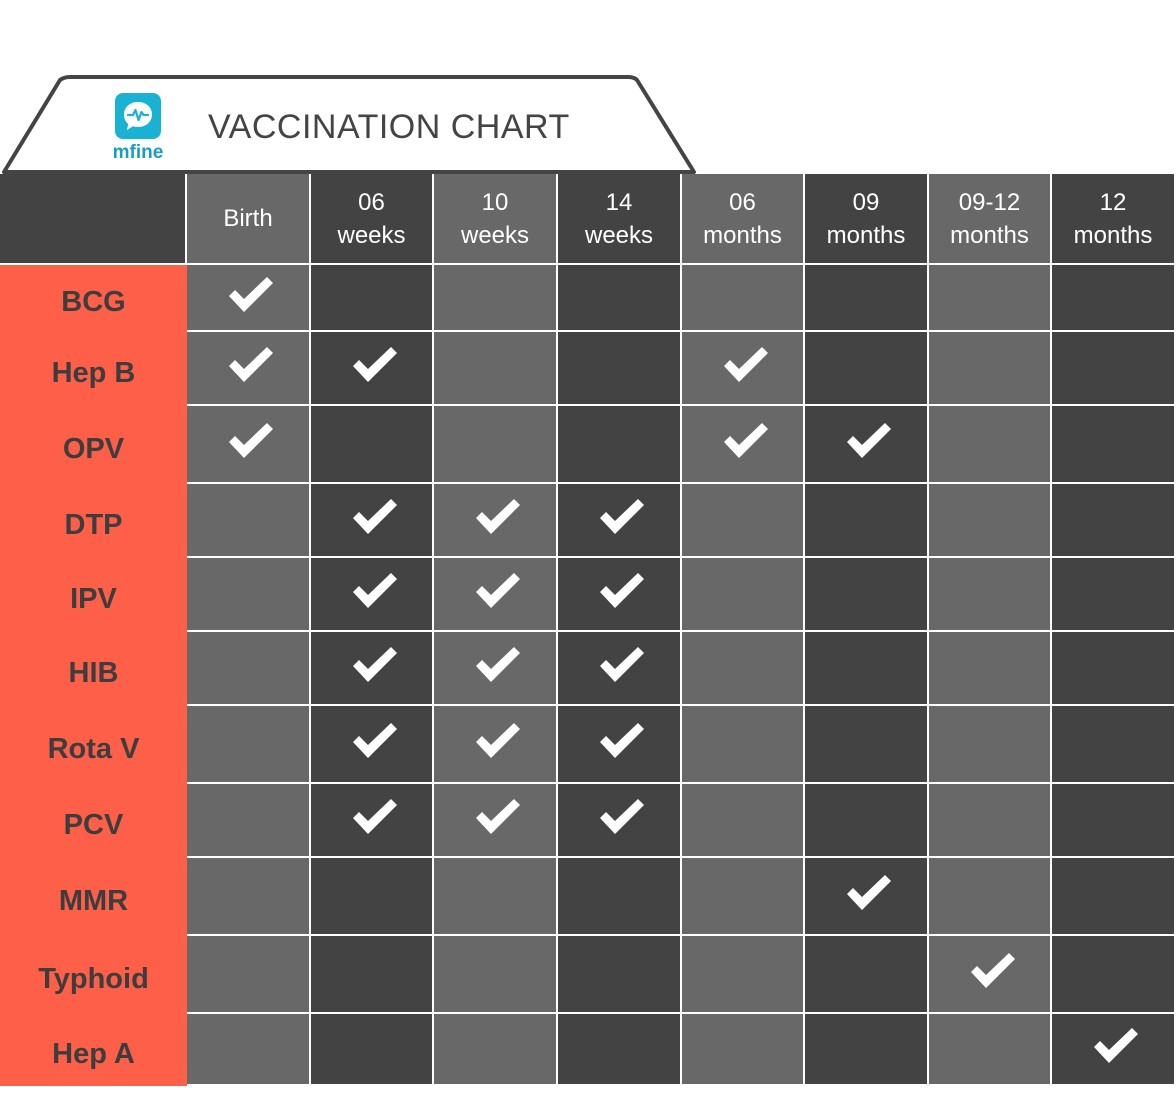 The height and width of the screenshot is (1100, 1176). What do you see at coordinates (742, 218) in the screenshot?
I see `column-header: 06 months` at bounding box center [742, 218].